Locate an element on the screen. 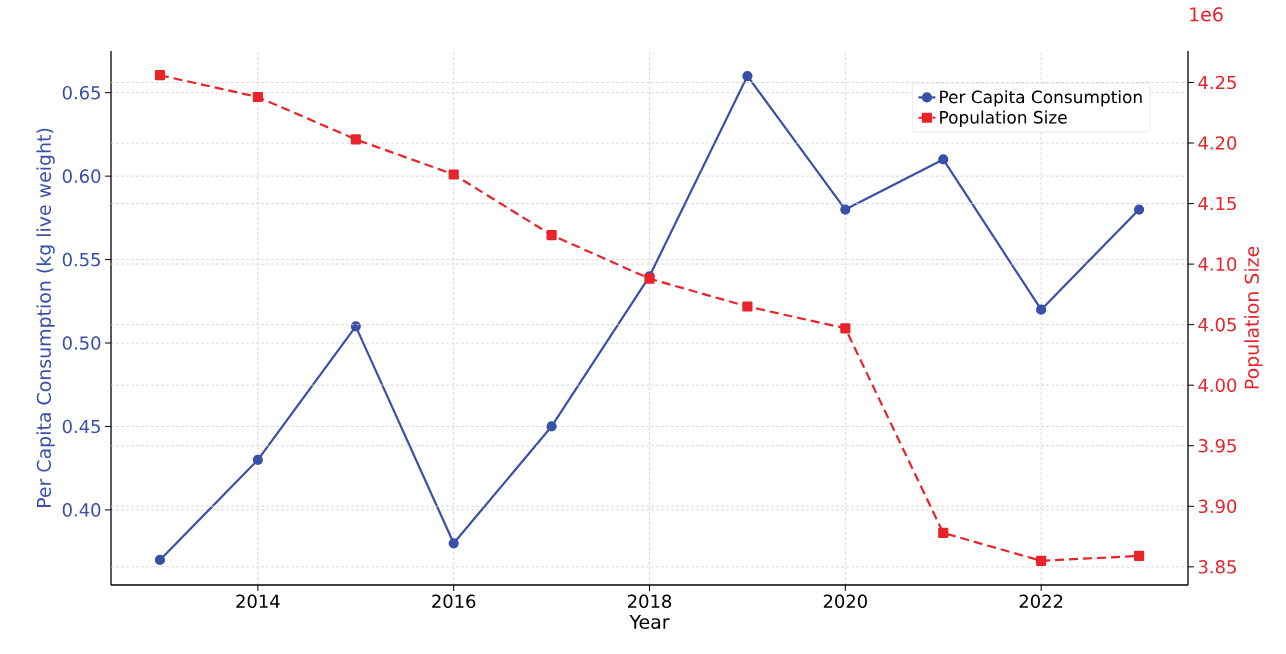 The image size is (1286, 654). y2-axis-title: Population Size is located at coordinates (1253, 317).